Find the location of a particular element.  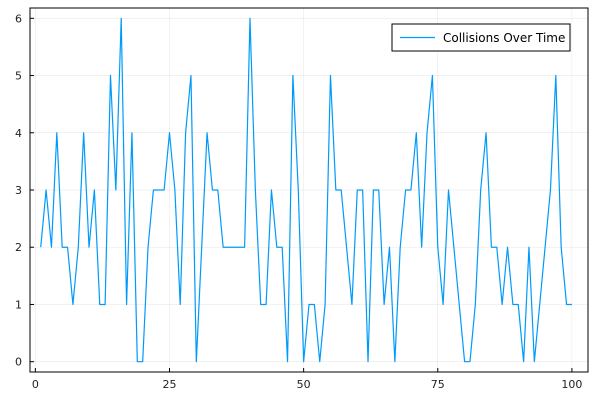

y-tick-label: 2 is located at coordinates (18, 247).